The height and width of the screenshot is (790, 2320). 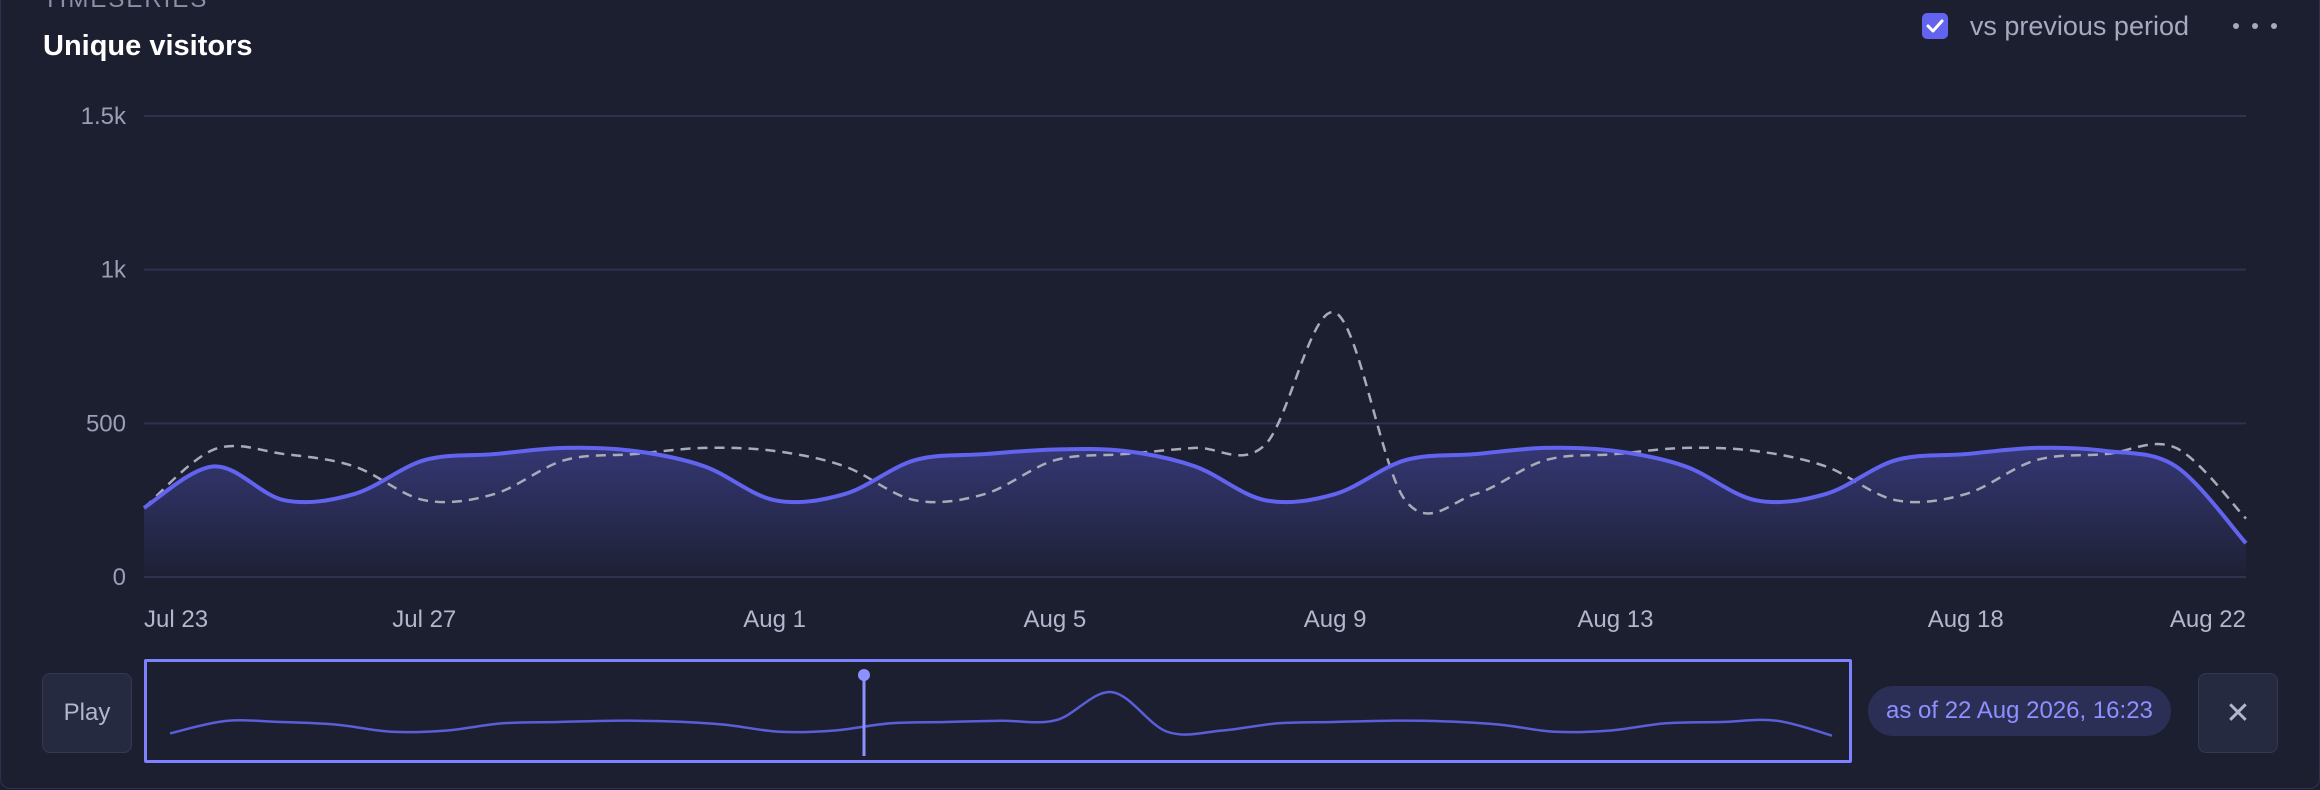 I want to click on as-of-badge: as of 22 Aug 2026, 16:23, so click(x=2019, y=711).